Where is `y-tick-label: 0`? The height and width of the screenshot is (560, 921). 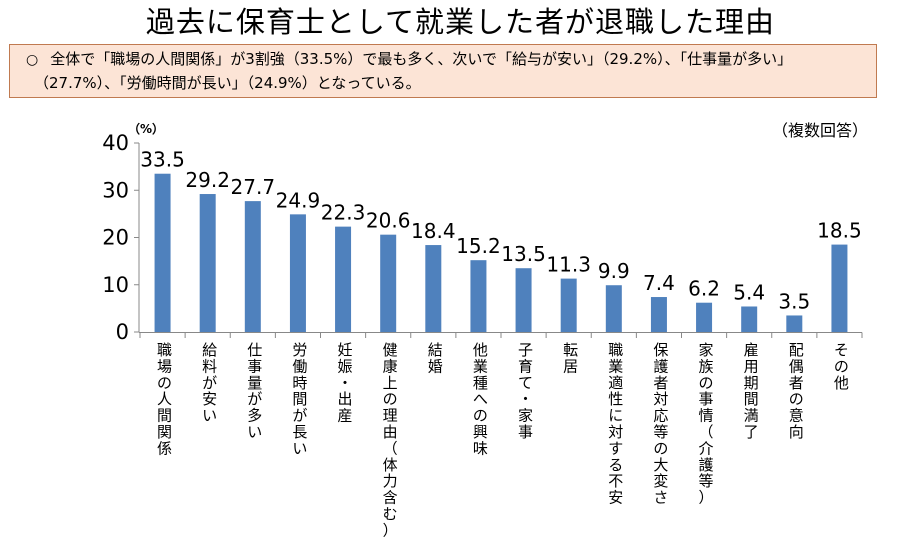 y-tick-label: 0 is located at coordinates (122, 332).